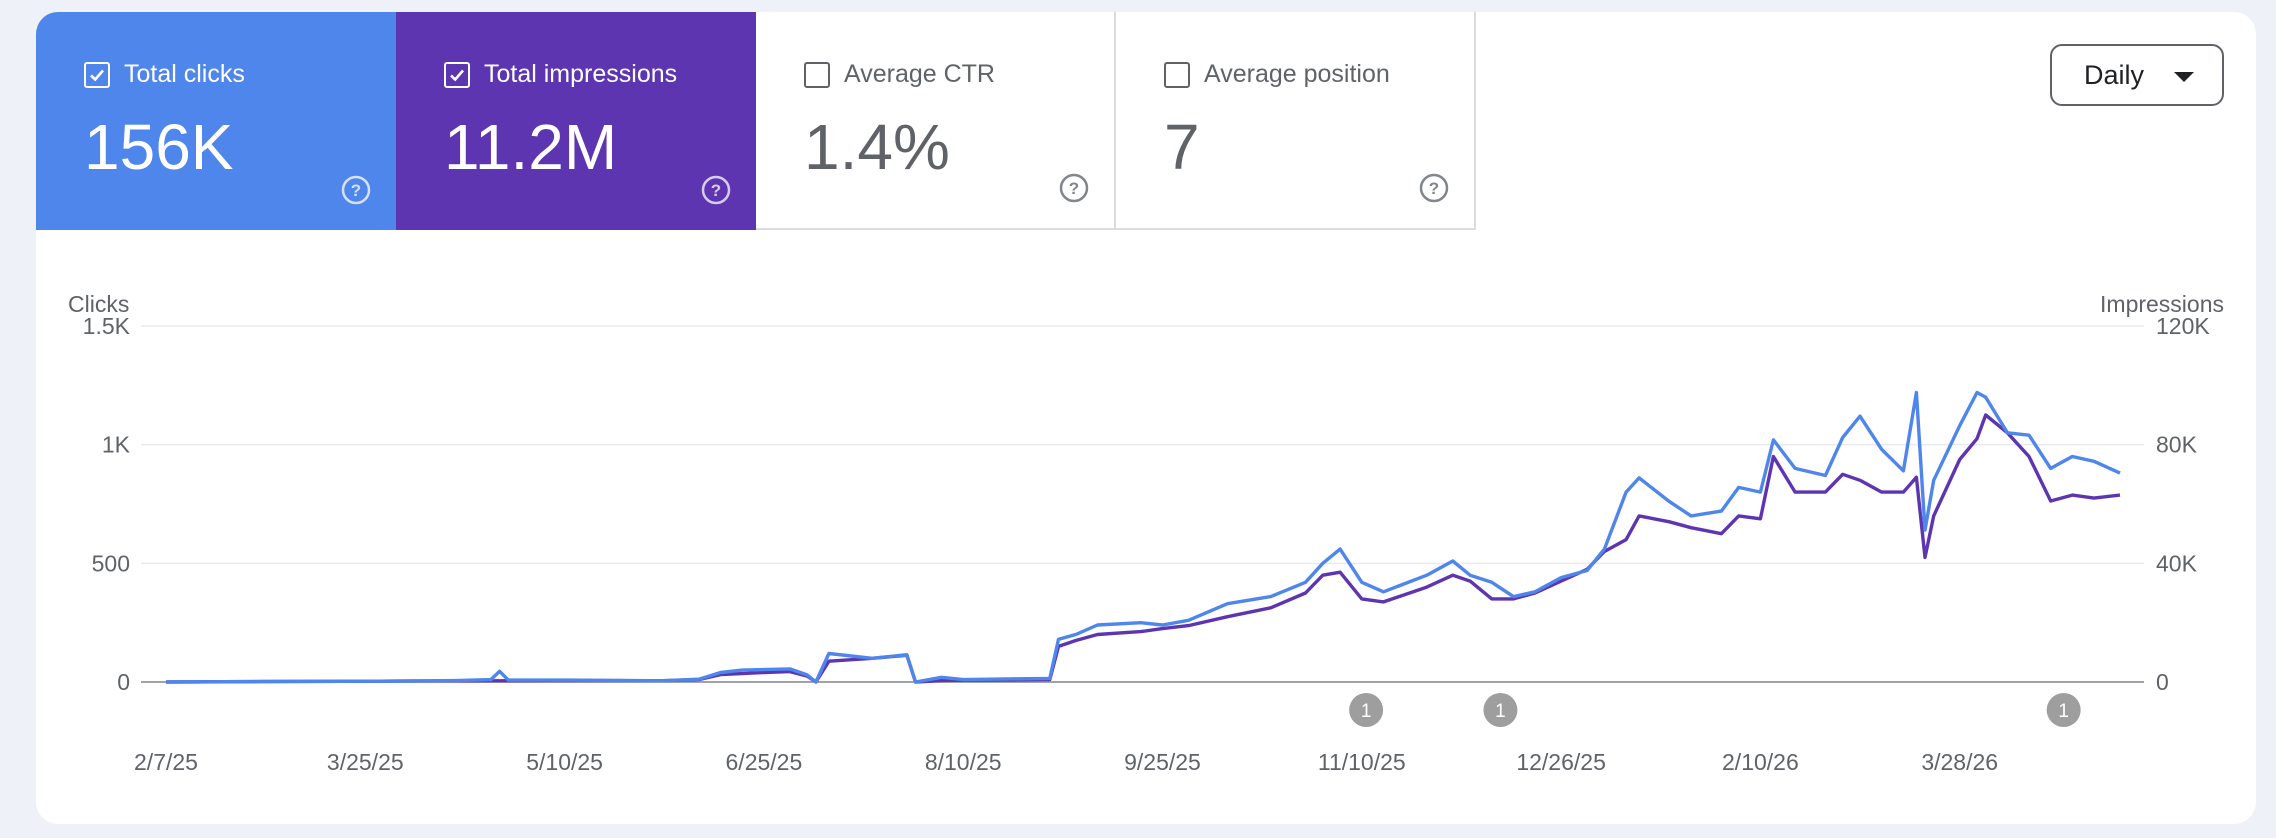 The width and height of the screenshot is (2276, 838). What do you see at coordinates (564, 762) in the screenshot?
I see `x-tick-label: 5/10/25` at bounding box center [564, 762].